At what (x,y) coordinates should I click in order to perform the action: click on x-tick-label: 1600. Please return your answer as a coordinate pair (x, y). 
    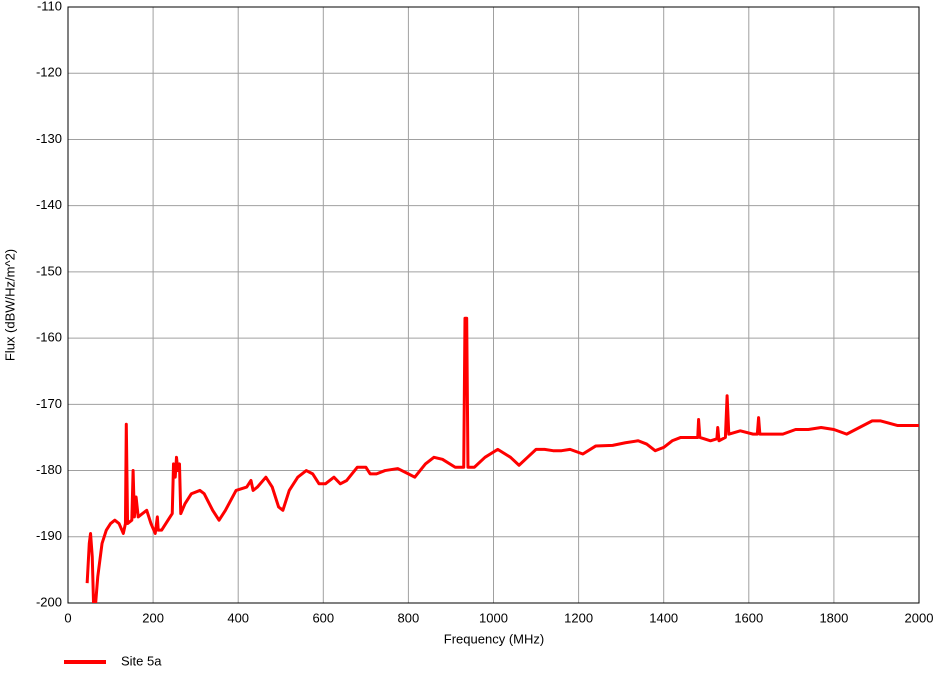
    Looking at the image, I should click on (748, 617).